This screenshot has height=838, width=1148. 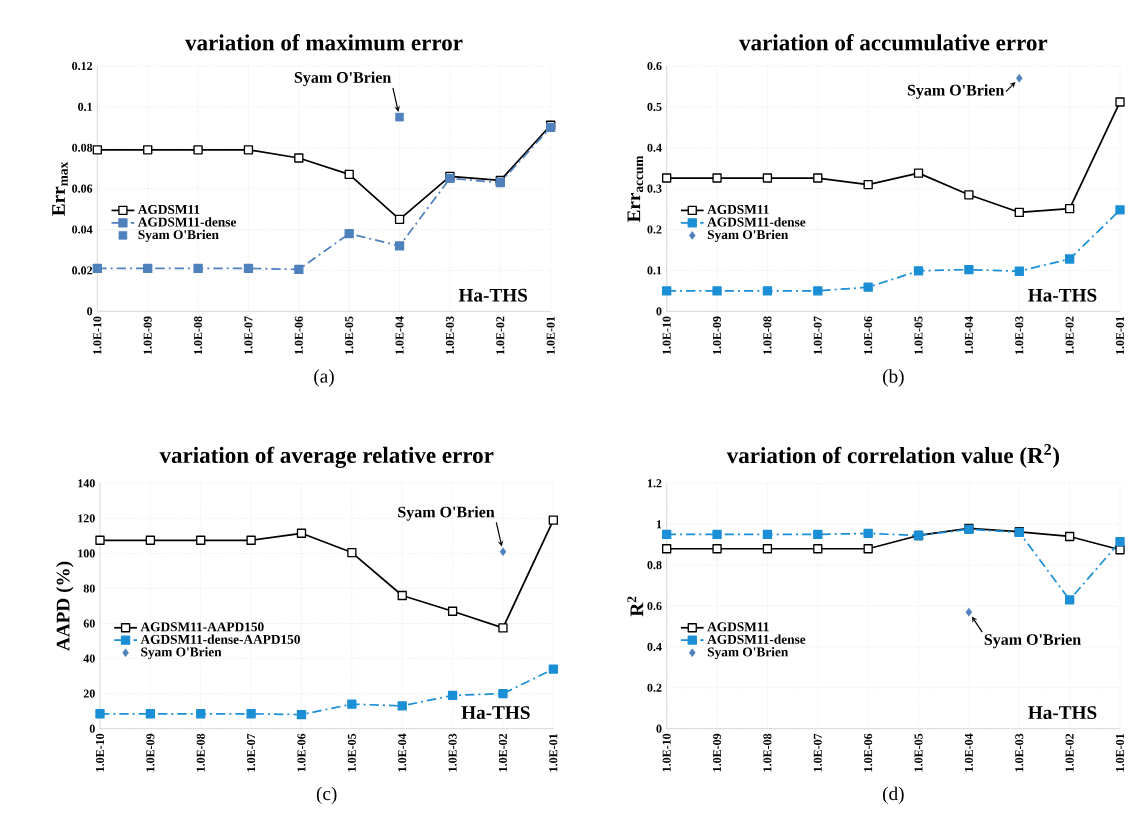 What do you see at coordinates (82, 229) in the screenshot?
I see `y-tick-label: 0.04` at bounding box center [82, 229].